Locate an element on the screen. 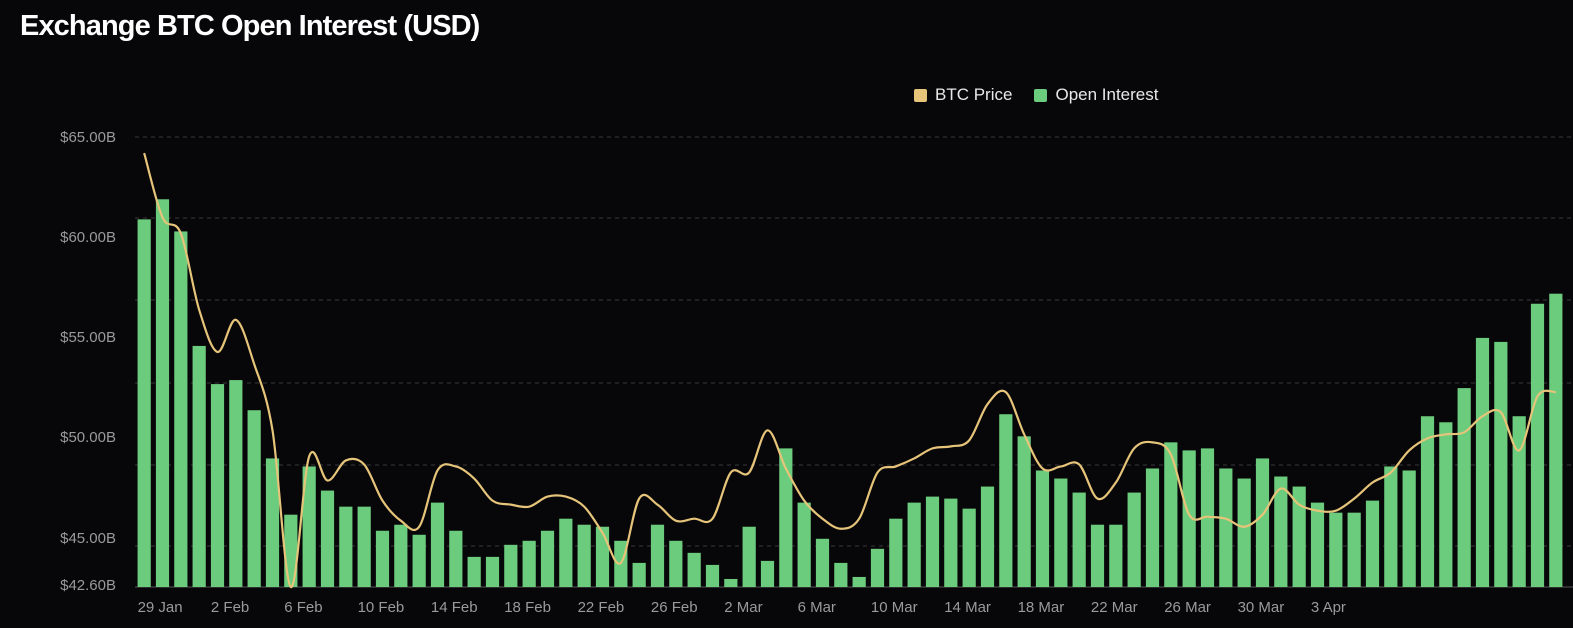  x-tick-label: 18 Feb is located at coordinates (527, 607).